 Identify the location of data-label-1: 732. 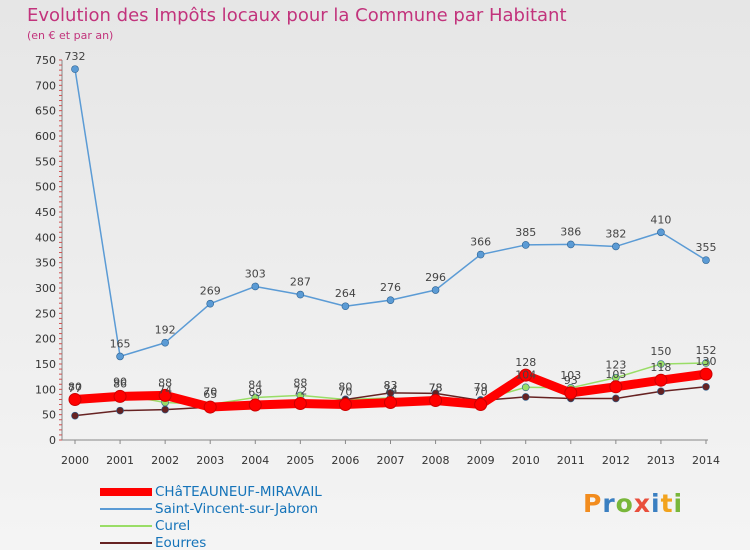
(75, 56).